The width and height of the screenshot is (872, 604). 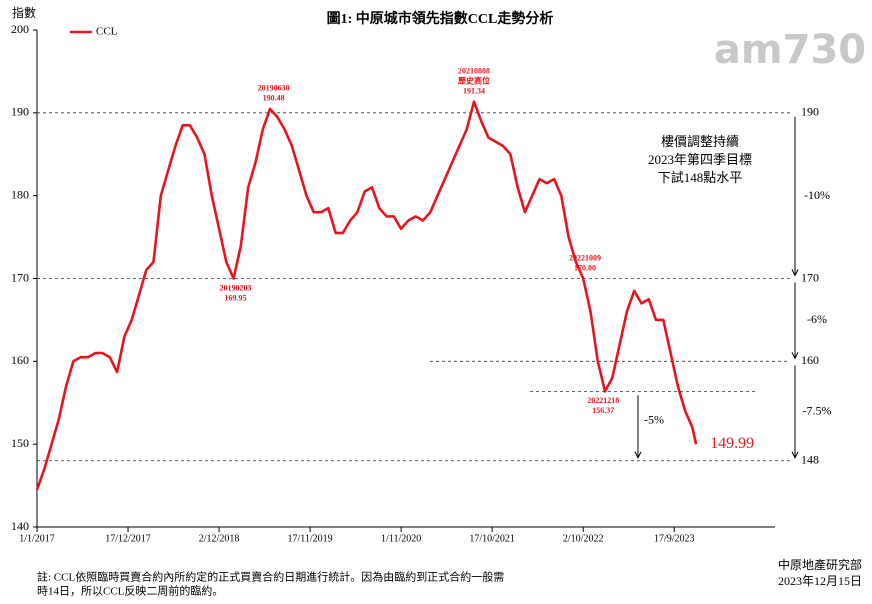 What do you see at coordinates (401, 538) in the screenshot?
I see `x-tick-label: 1/11/2020` at bounding box center [401, 538].